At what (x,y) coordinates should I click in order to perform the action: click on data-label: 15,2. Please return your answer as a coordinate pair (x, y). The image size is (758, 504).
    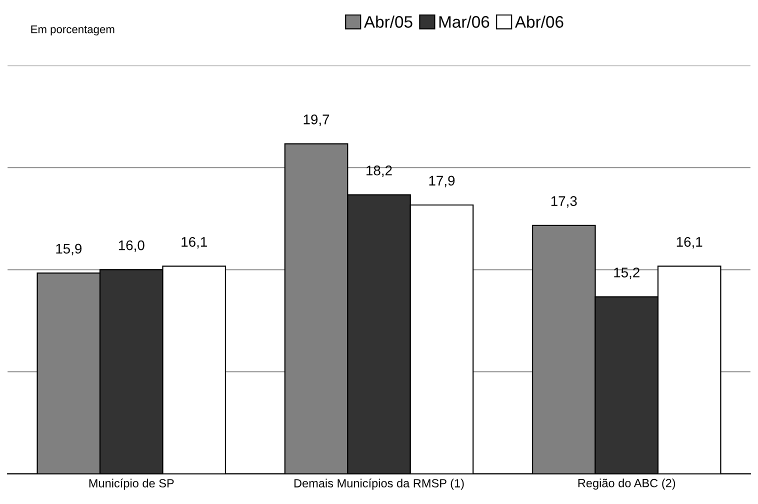
    Looking at the image, I should click on (627, 274).